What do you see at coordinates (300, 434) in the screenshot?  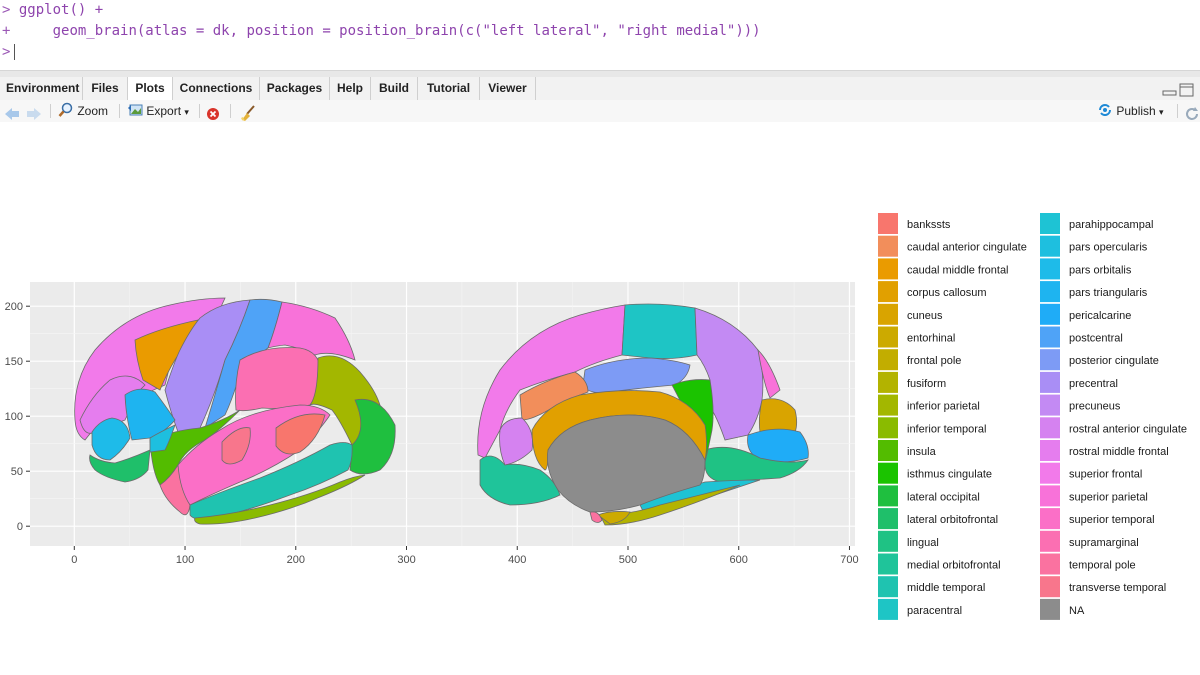 I see `brain-region-bankssts` at bounding box center [300, 434].